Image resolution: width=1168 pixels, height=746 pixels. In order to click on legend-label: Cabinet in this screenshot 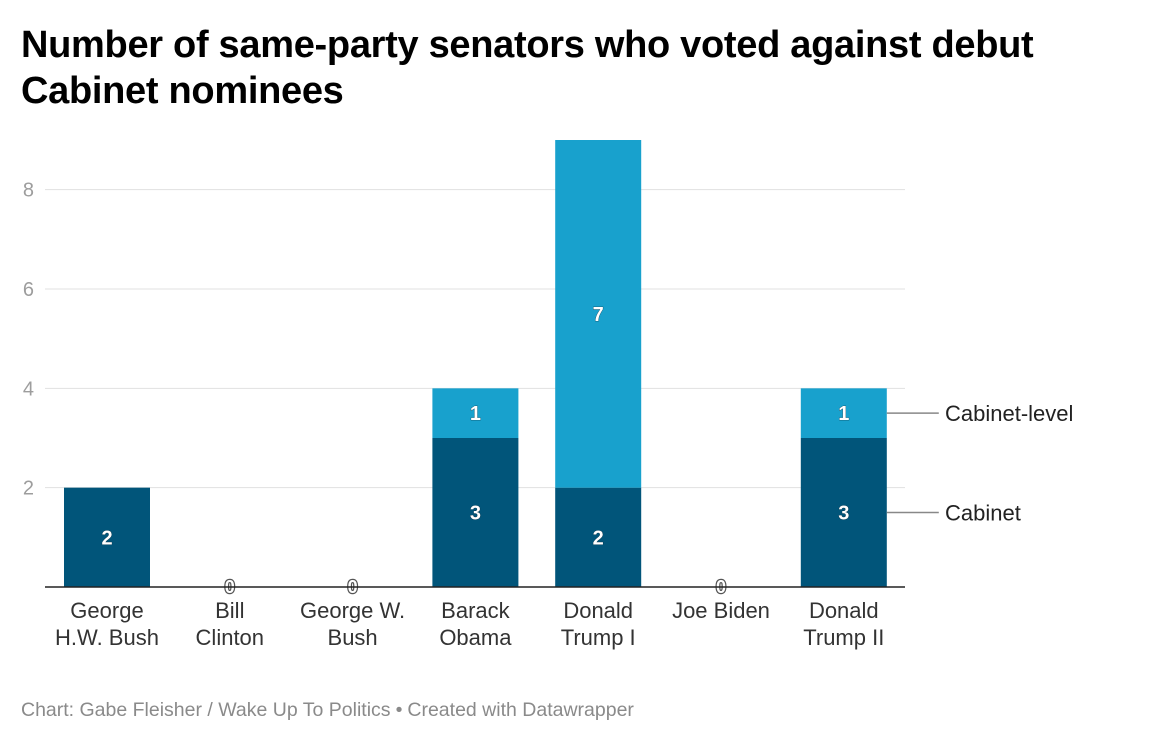, I will do `click(983, 513)`.